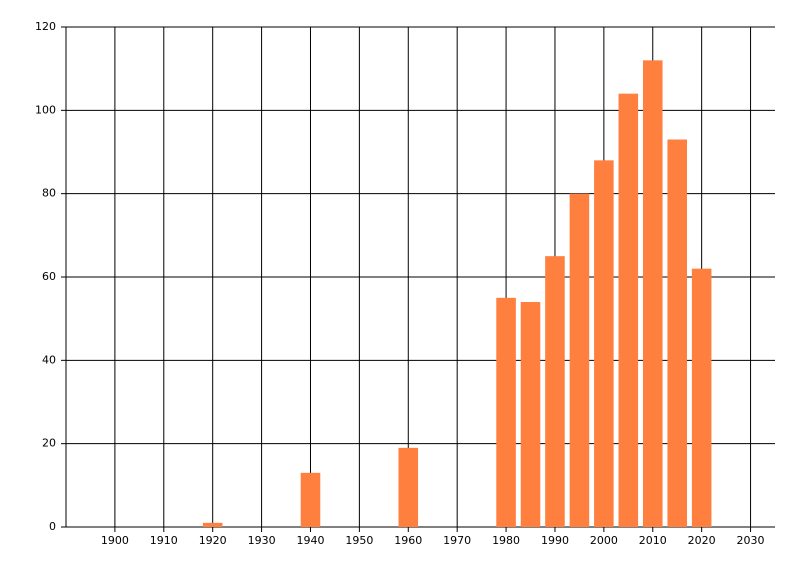 The width and height of the screenshot is (800, 576). I want to click on x-tick-label: 1990, so click(555, 540).